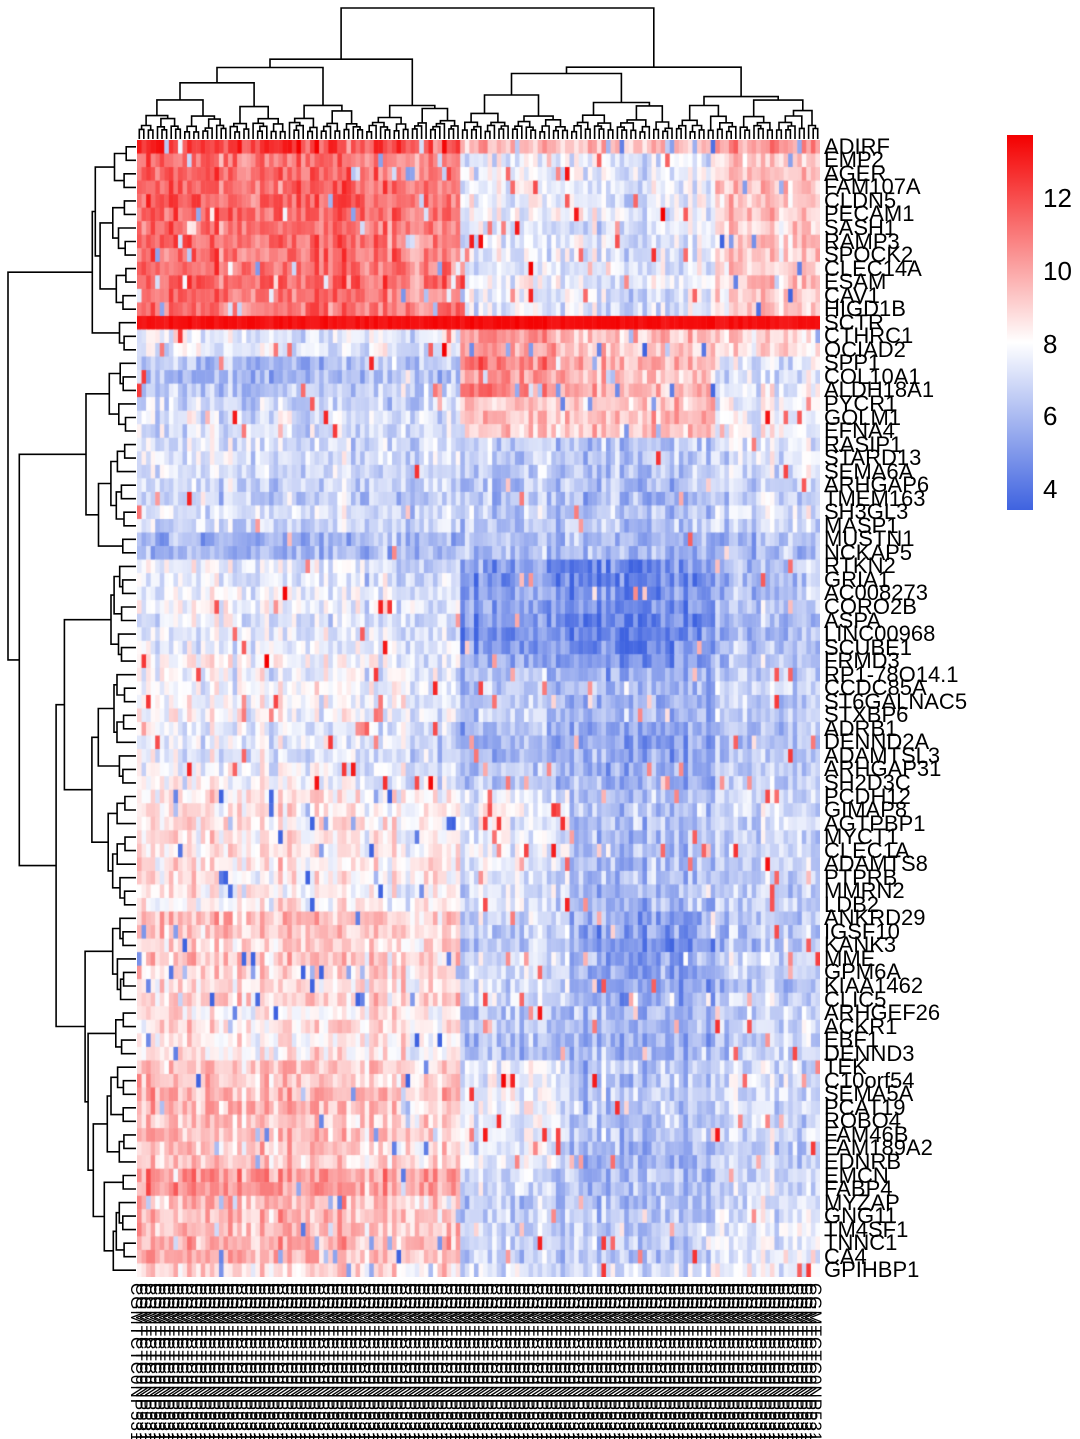 This screenshot has height=1439, width=1080. What do you see at coordinates (876, 593) in the screenshot?
I see `row-label: AC008273` at bounding box center [876, 593].